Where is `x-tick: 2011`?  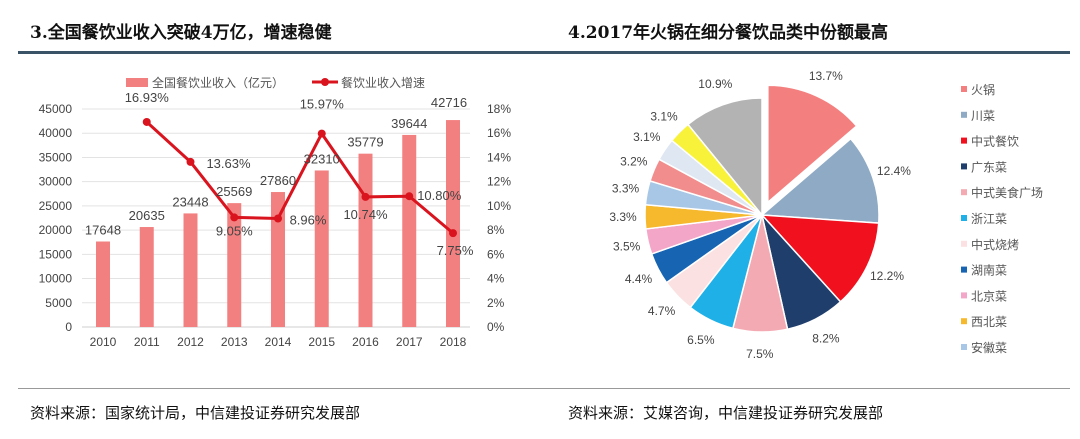
x-tick: 2011 is located at coordinates (147, 342).